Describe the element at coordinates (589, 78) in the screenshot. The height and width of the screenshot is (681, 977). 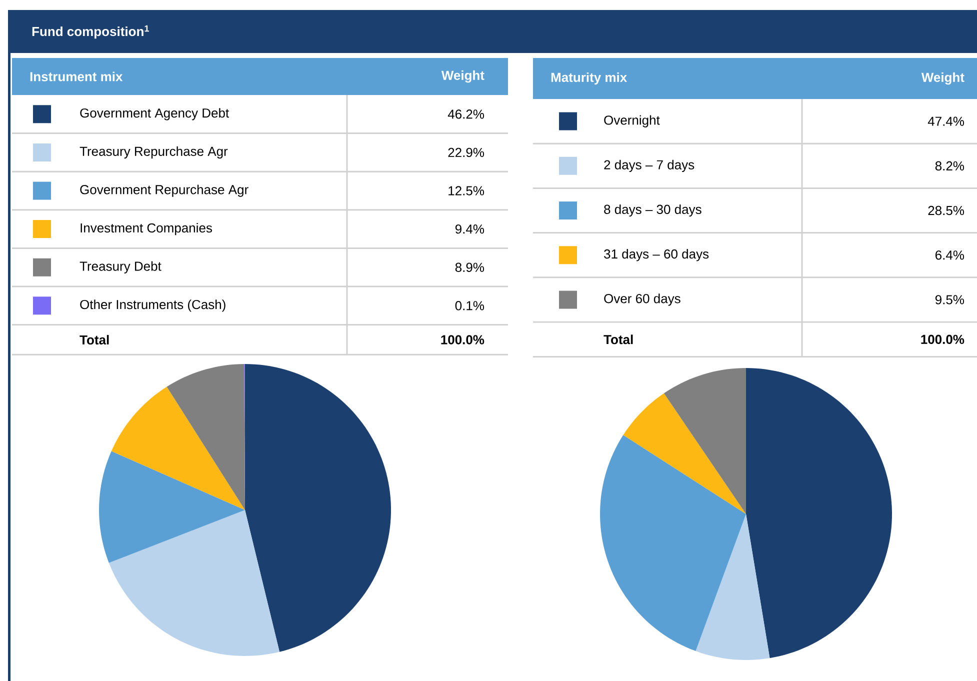
I see `legend-title: Maturity mix` at that location.